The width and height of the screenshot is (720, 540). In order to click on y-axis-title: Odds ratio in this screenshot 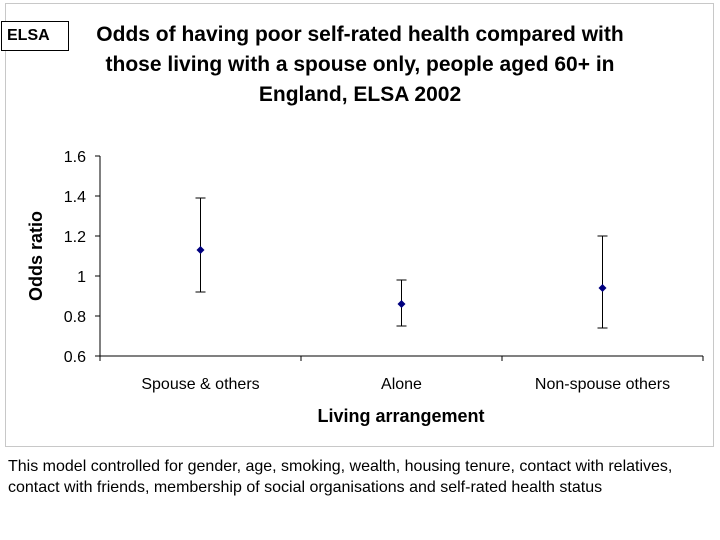, I will do `click(36, 256)`.